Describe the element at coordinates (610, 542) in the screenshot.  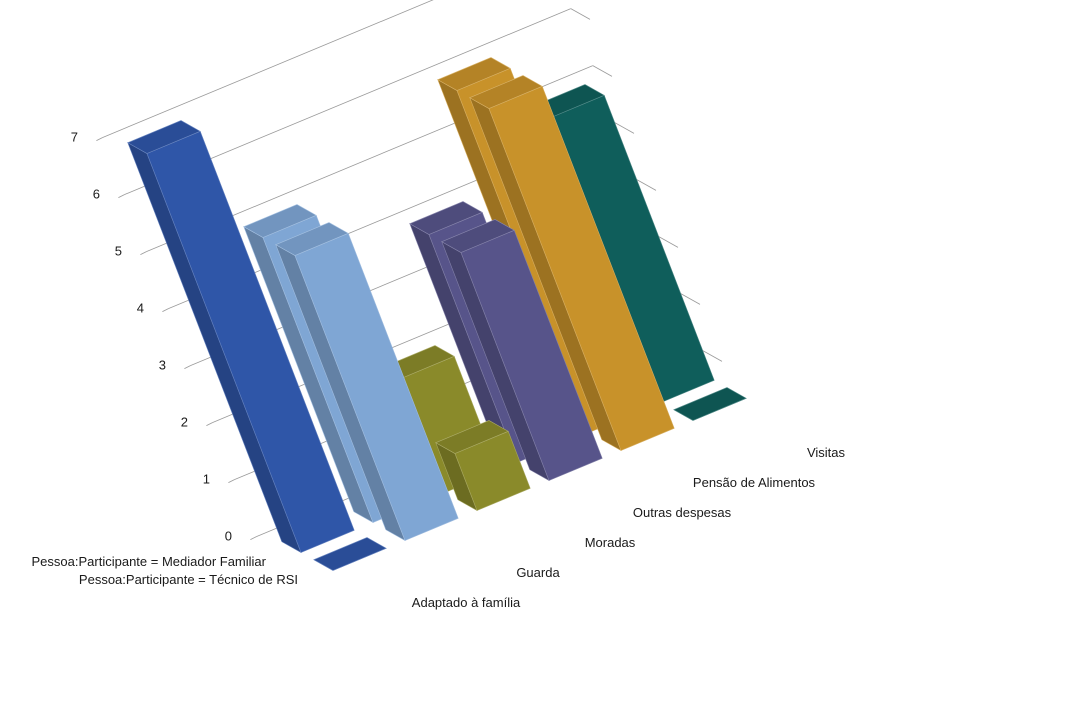
I see `category-label: Moradas` at that location.